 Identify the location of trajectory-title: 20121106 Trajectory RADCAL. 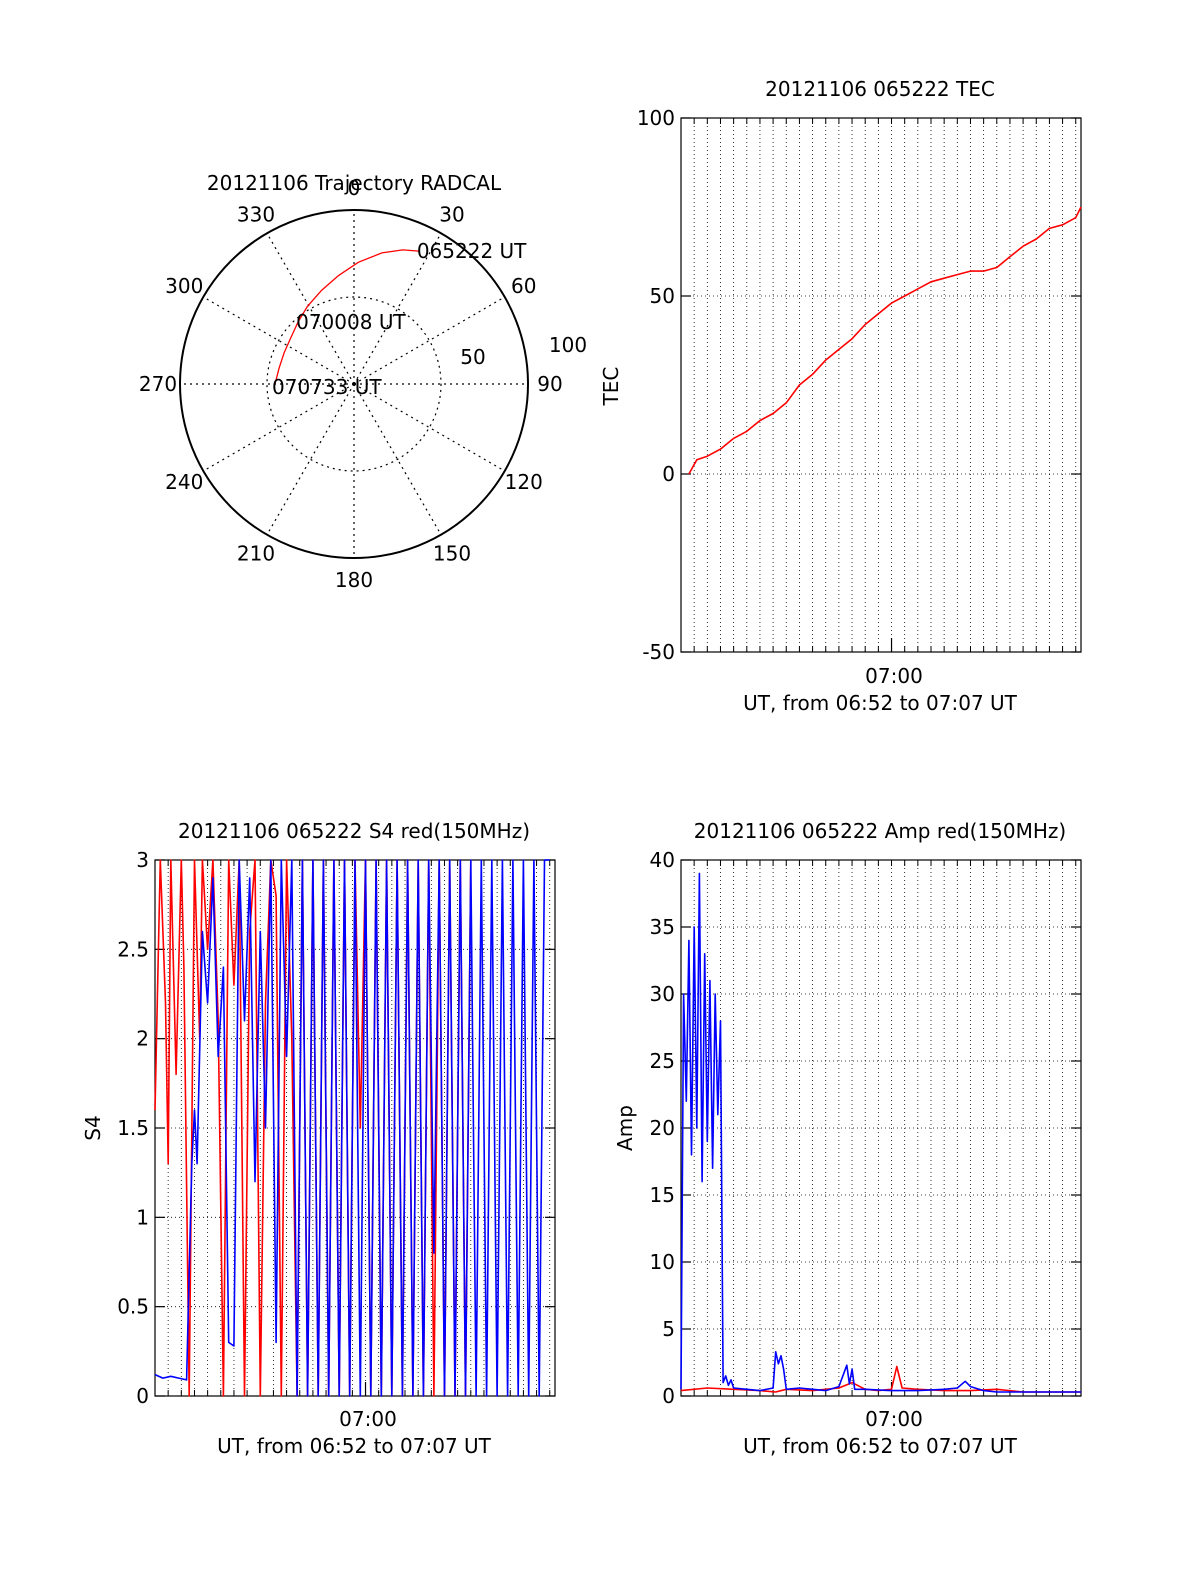
(354, 183).